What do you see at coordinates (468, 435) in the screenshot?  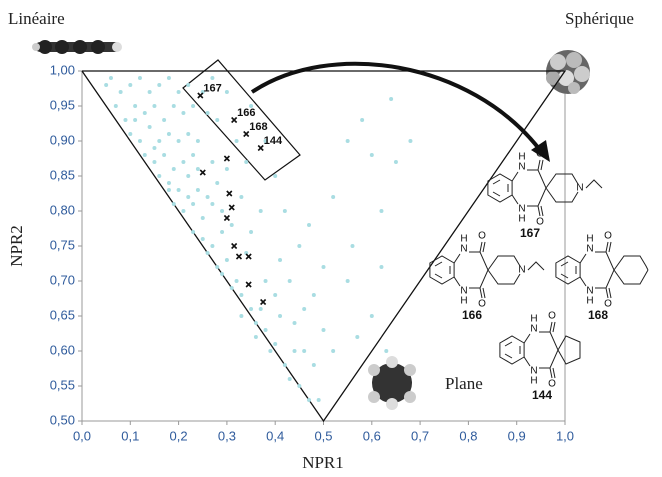 I see `x-tick-label: 0,8` at bounding box center [468, 435].